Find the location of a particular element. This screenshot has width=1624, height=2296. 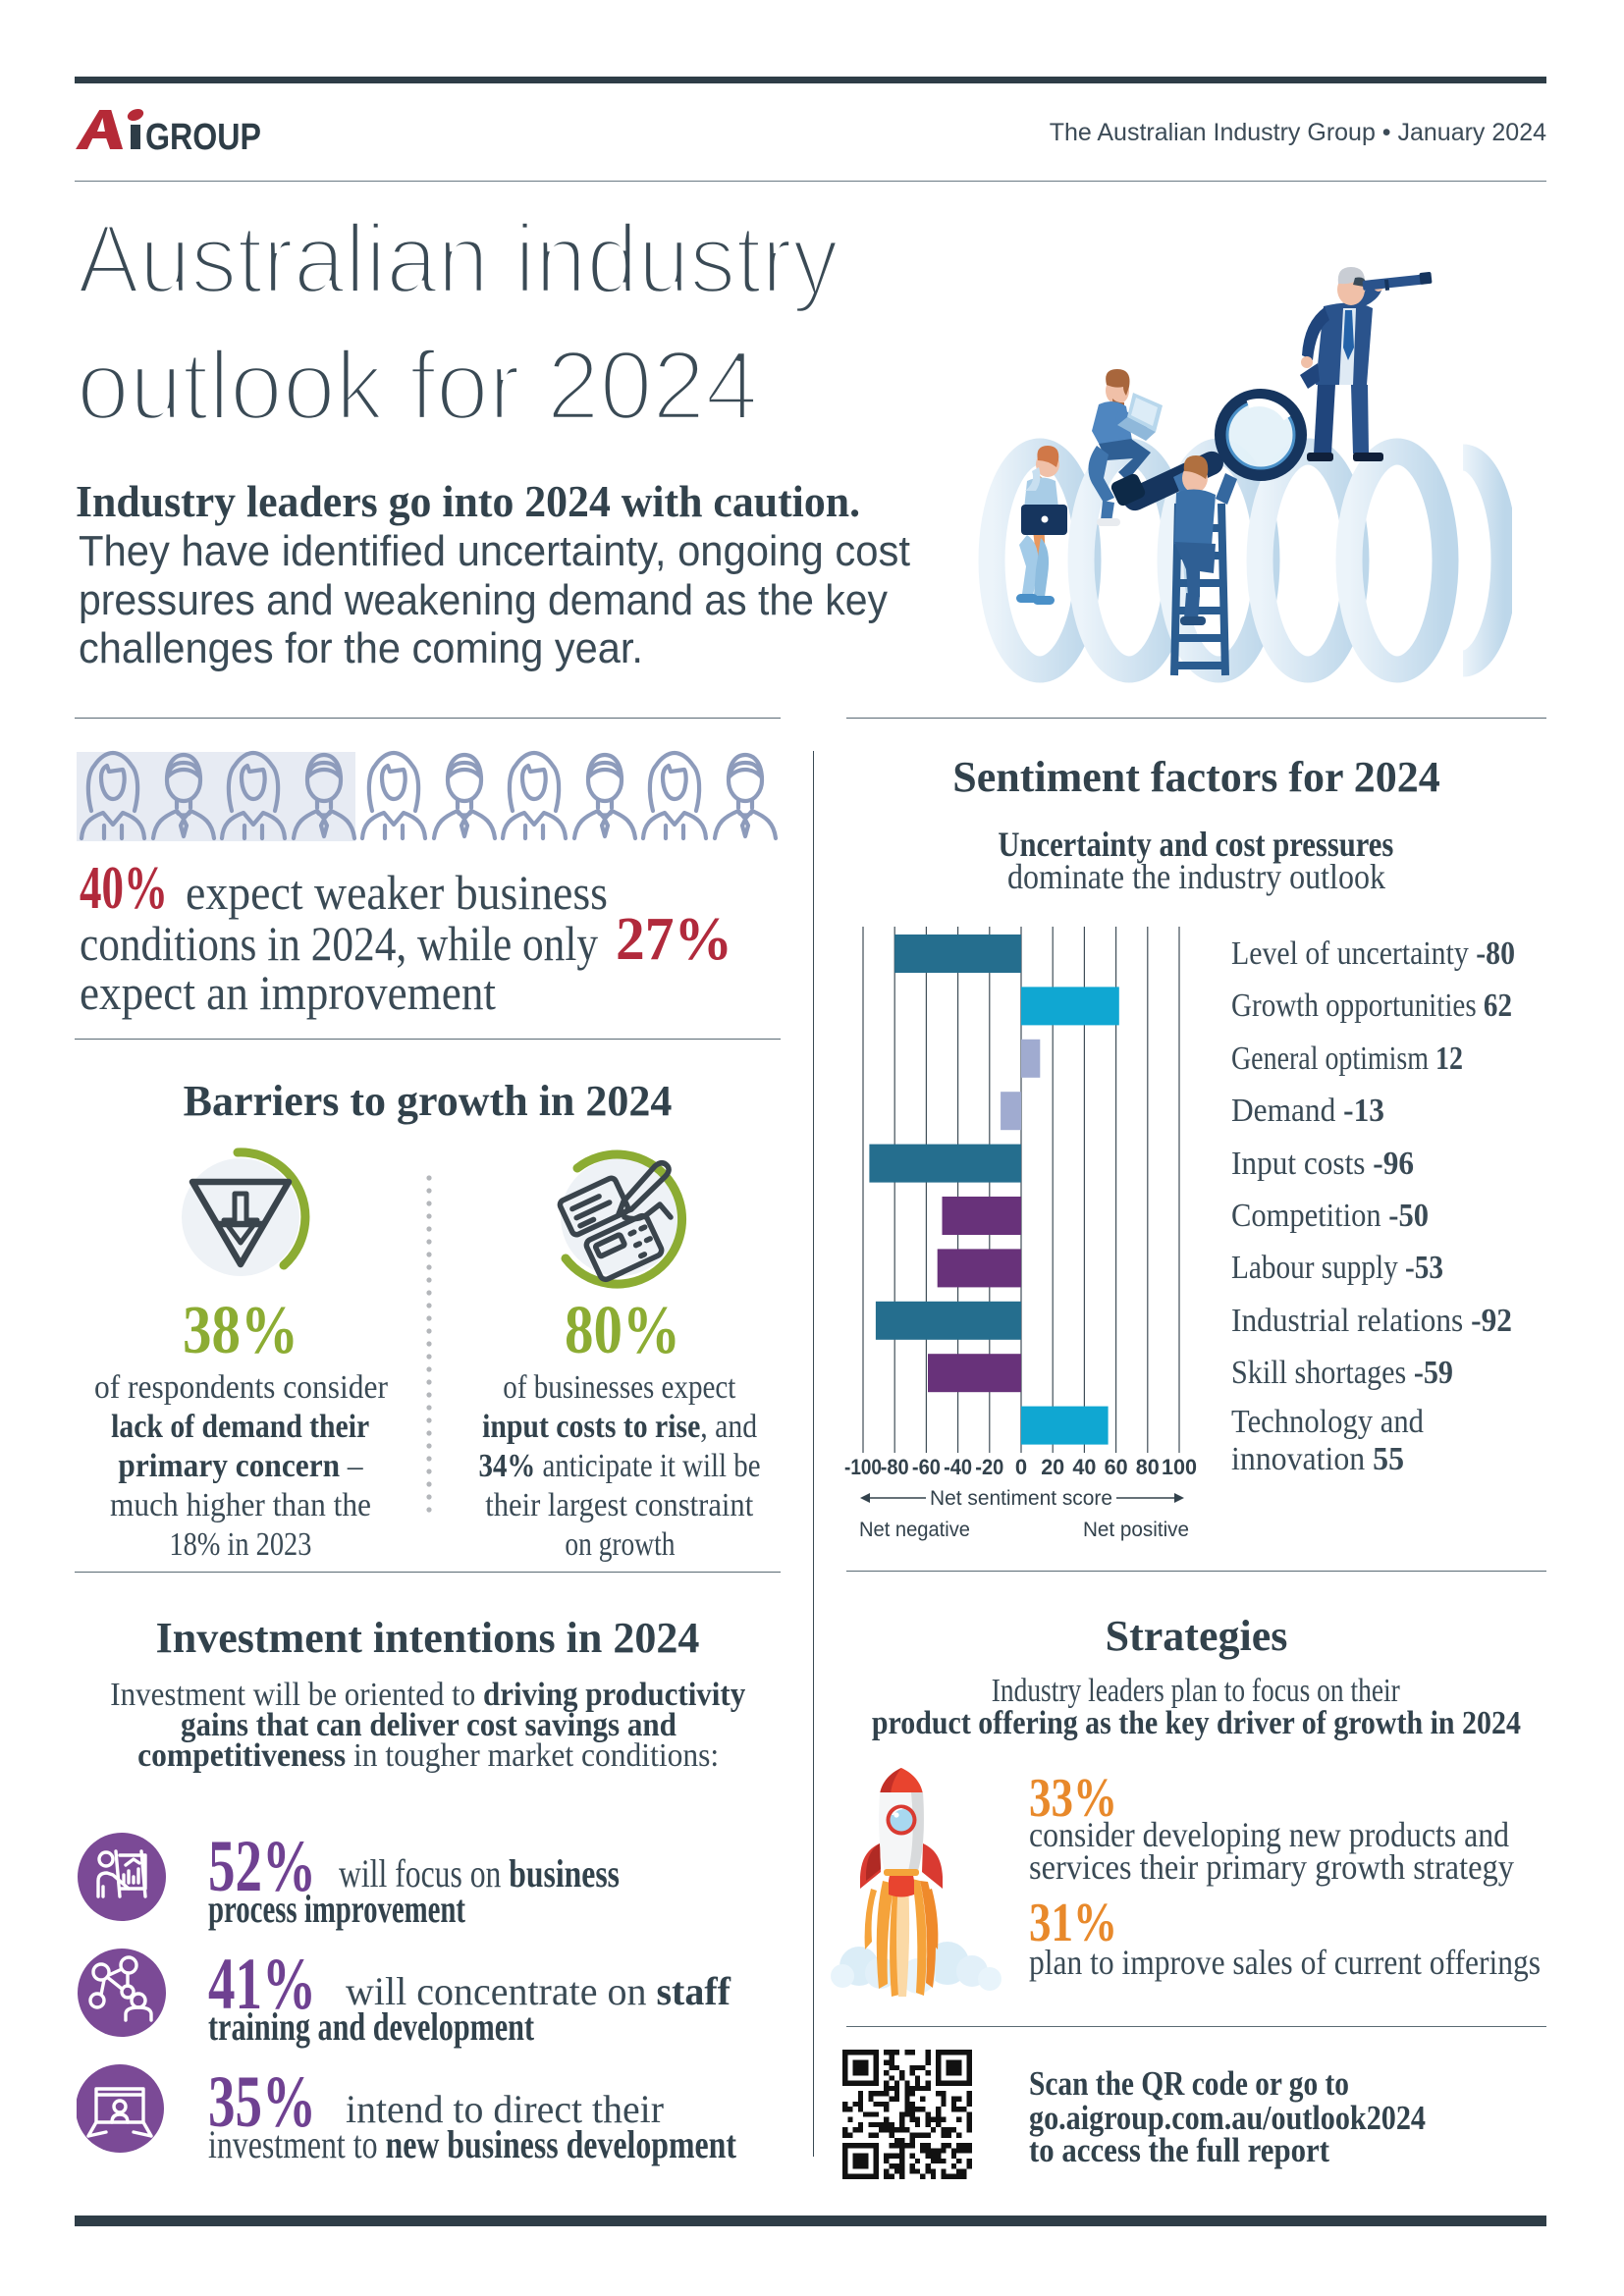

svg-text: GROUP is located at coordinates (203, 137).